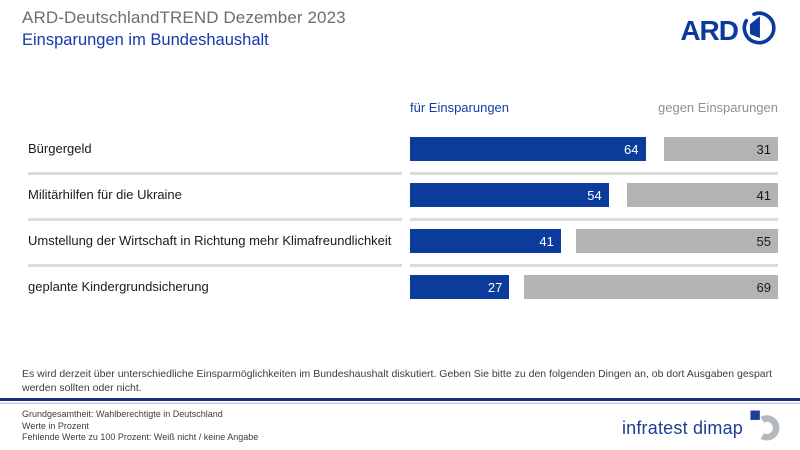  What do you see at coordinates (509, 195) in the screenshot?
I see `for-bar: 54` at bounding box center [509, 195].